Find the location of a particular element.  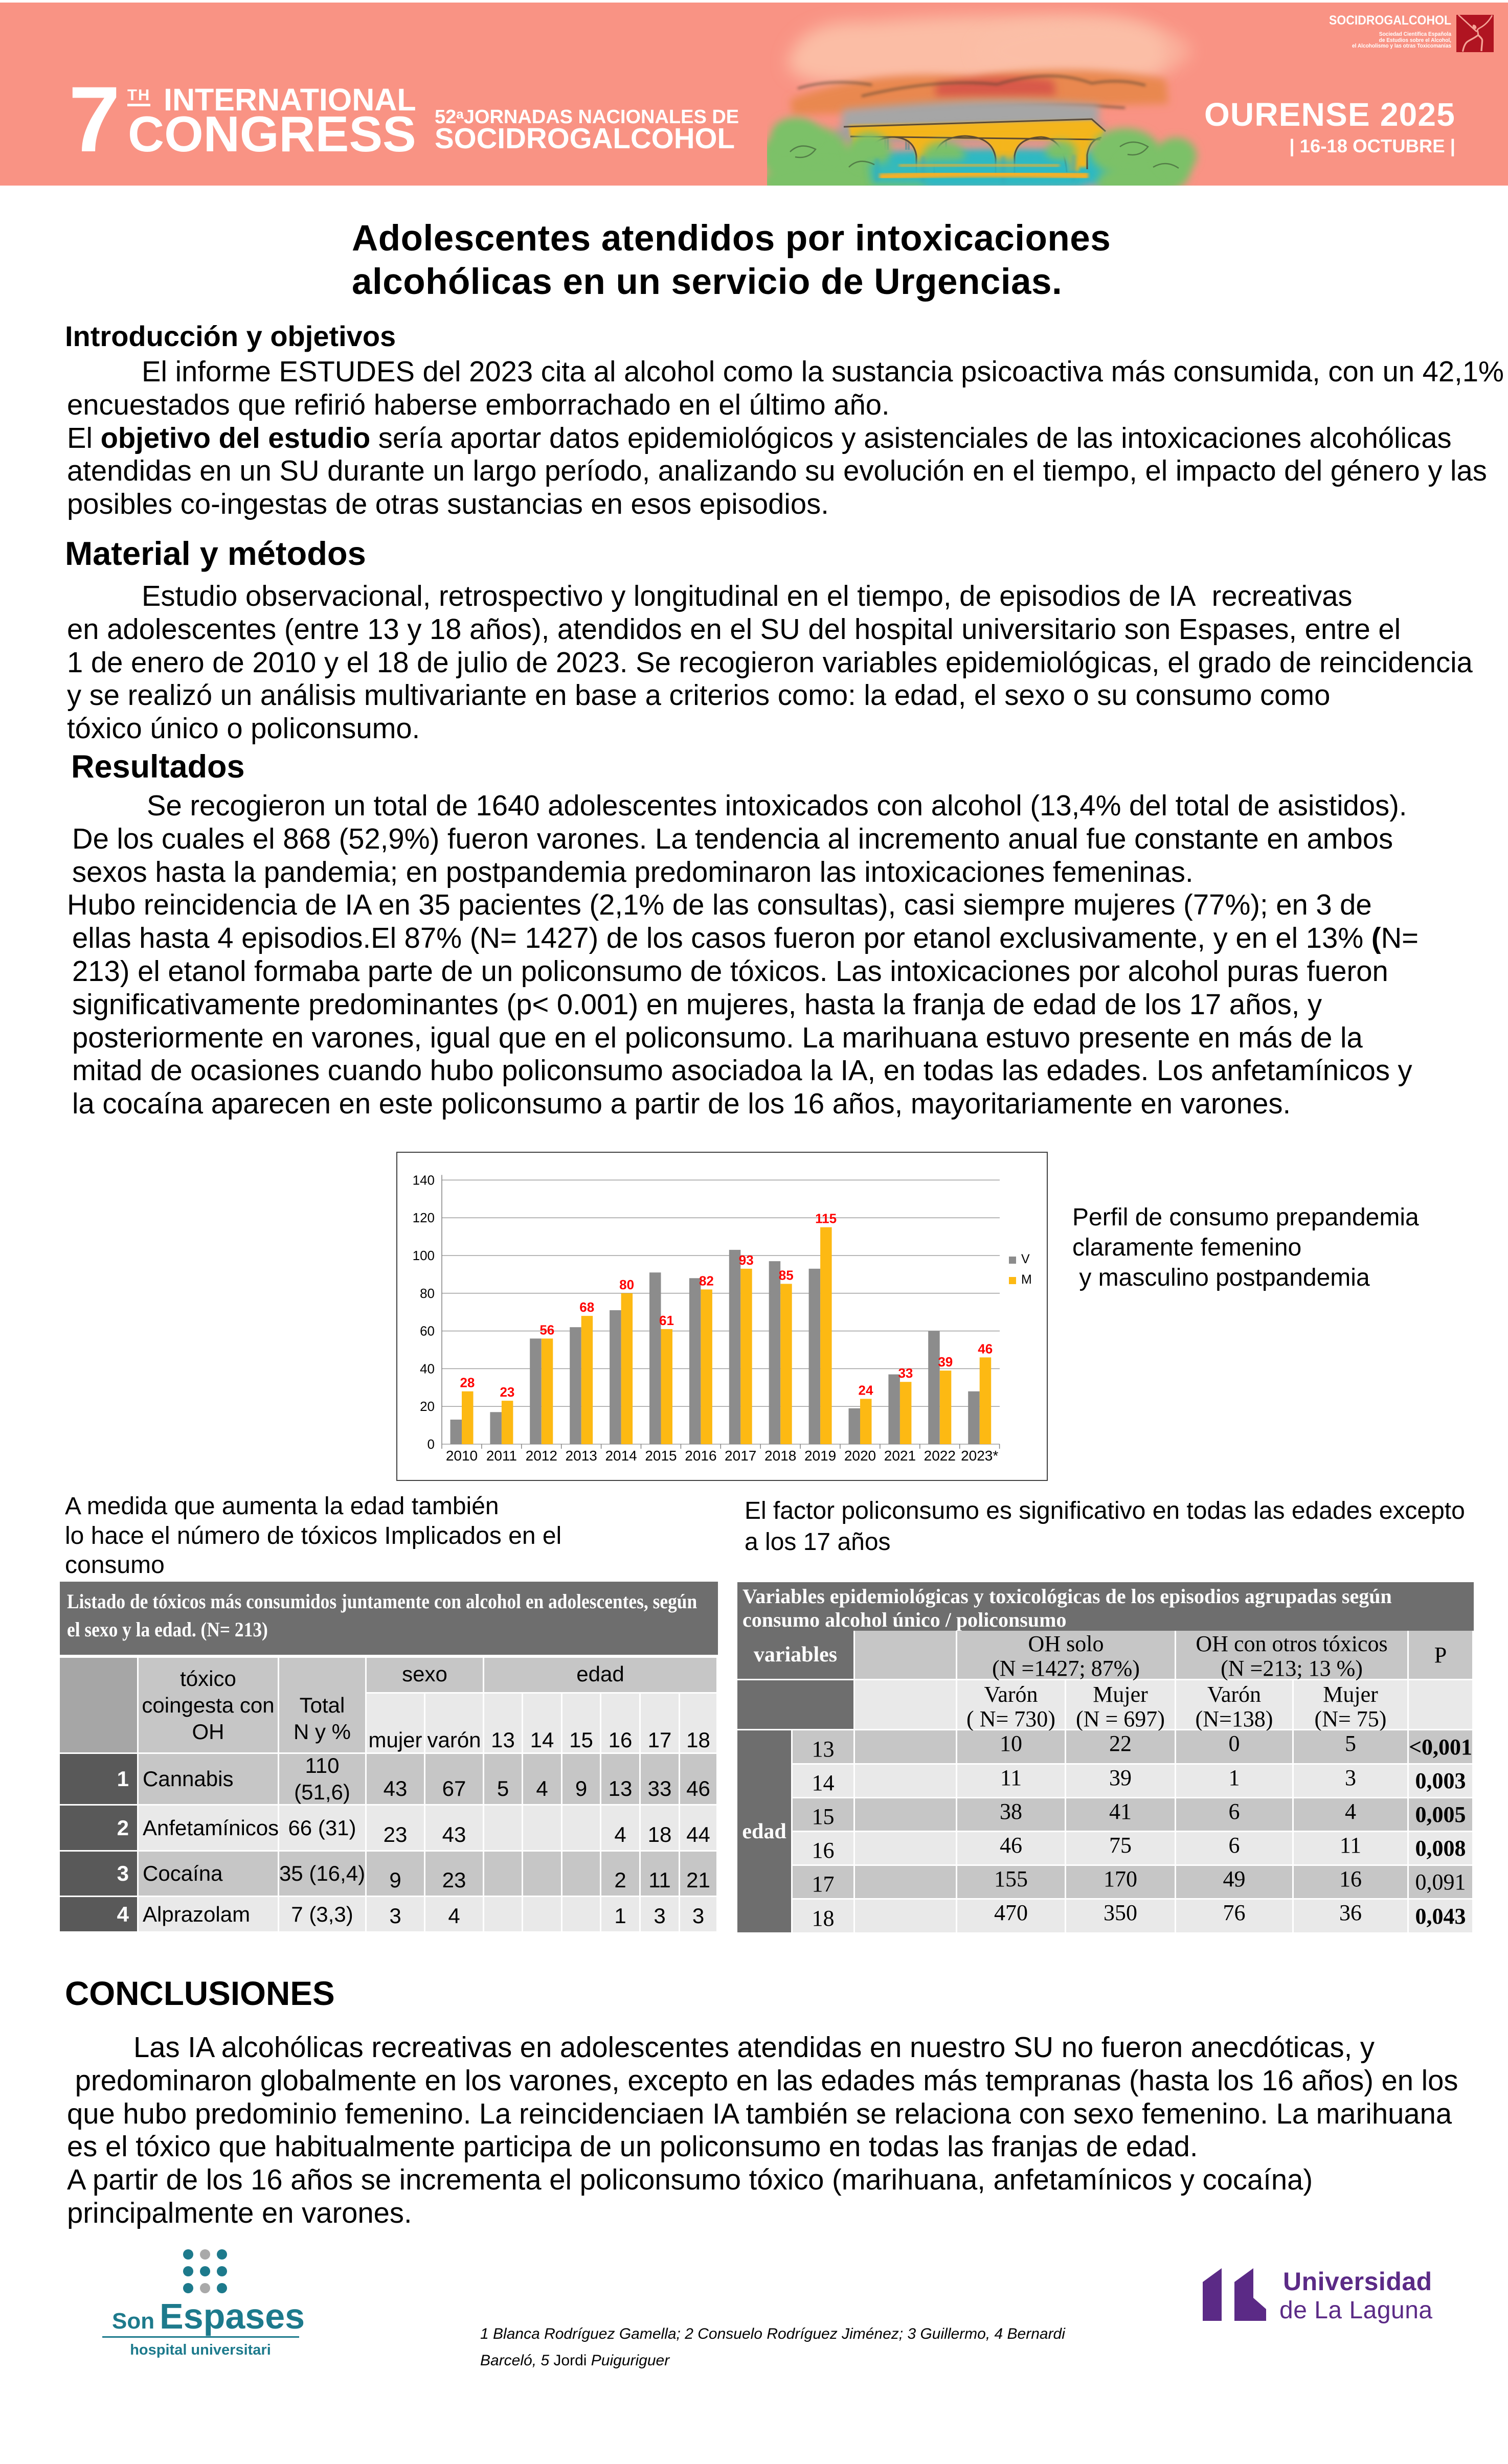

svg-text: 2019 is located at coordinates (820, 1456).